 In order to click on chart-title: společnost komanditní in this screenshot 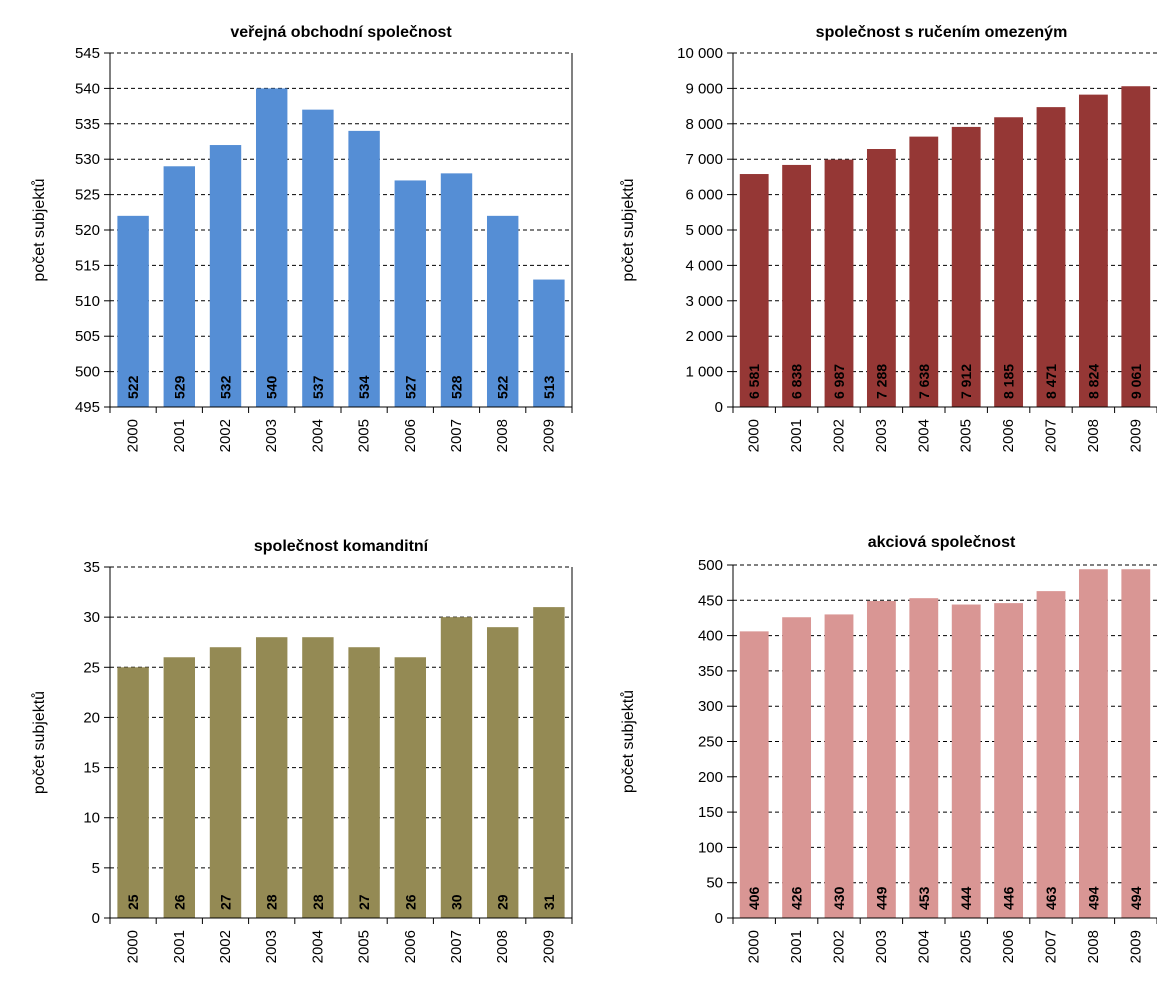, I will do `click(341, 546)`.